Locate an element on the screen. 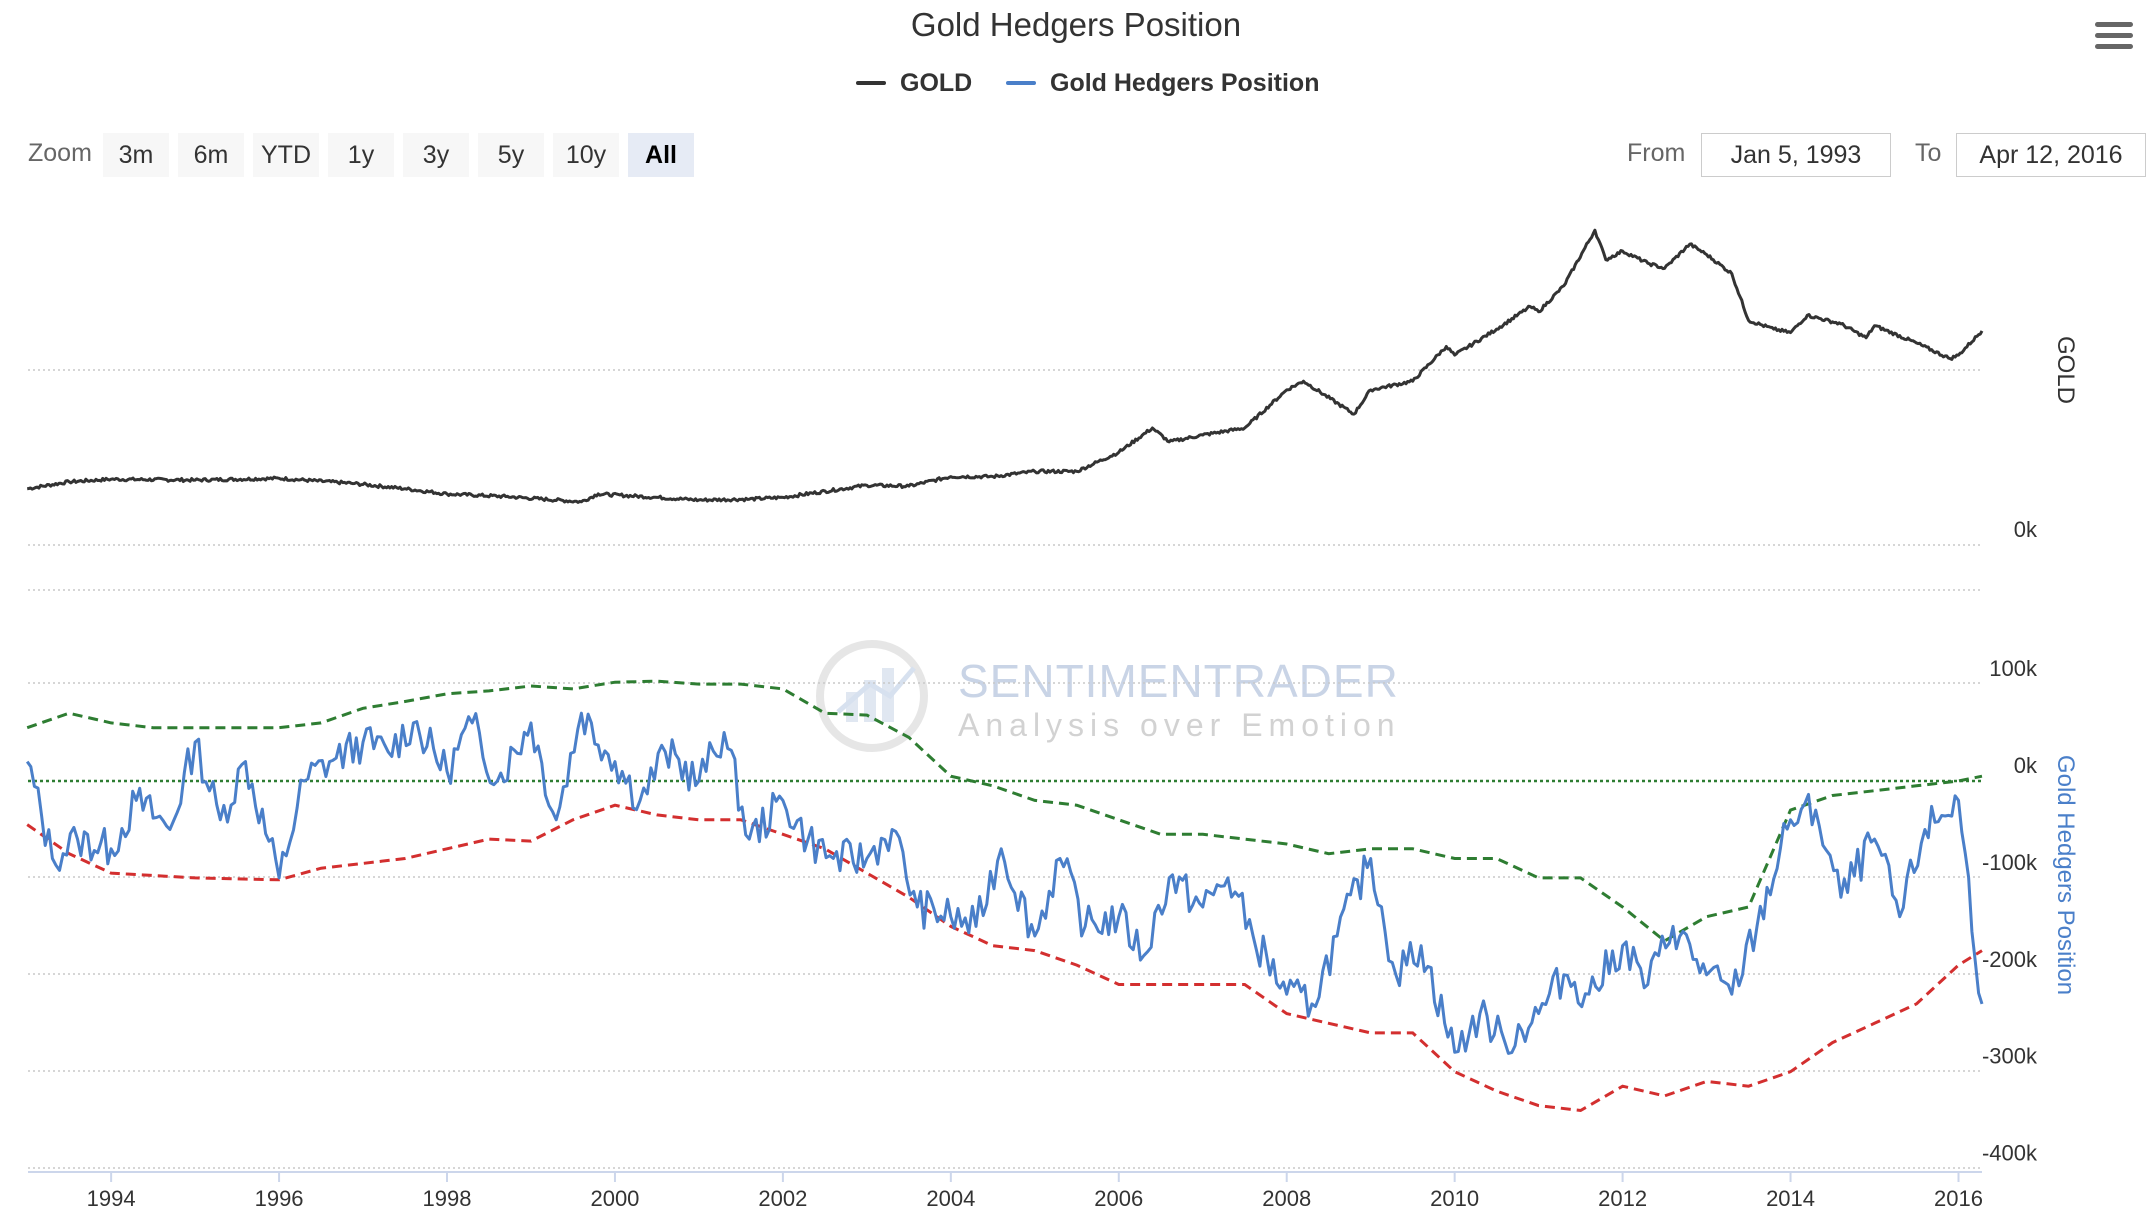  x-tick-label: 2002 is located at coordinates (782, 1198).